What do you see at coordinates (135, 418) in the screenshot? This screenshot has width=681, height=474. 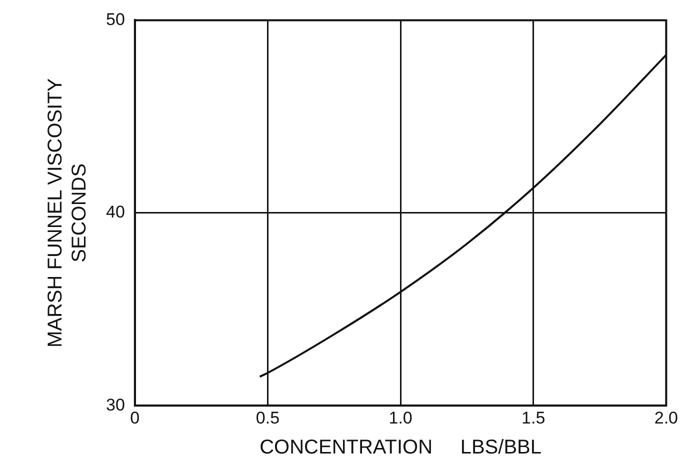 I see `x-tick-label: 0` at bounding box center [135, 418].